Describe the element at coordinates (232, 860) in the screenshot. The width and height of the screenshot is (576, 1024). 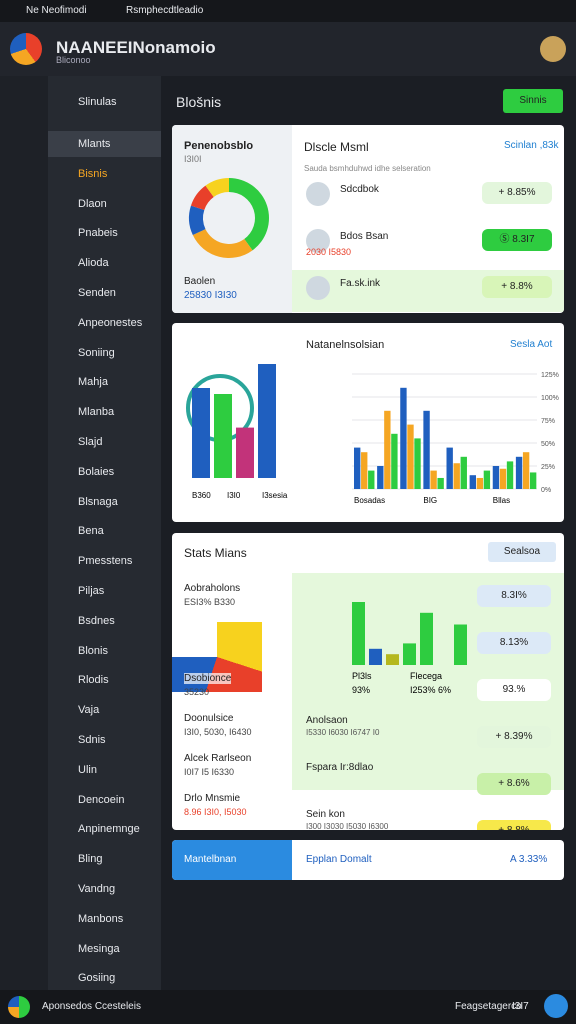
I see `tab: Mantelbnan` at that location.